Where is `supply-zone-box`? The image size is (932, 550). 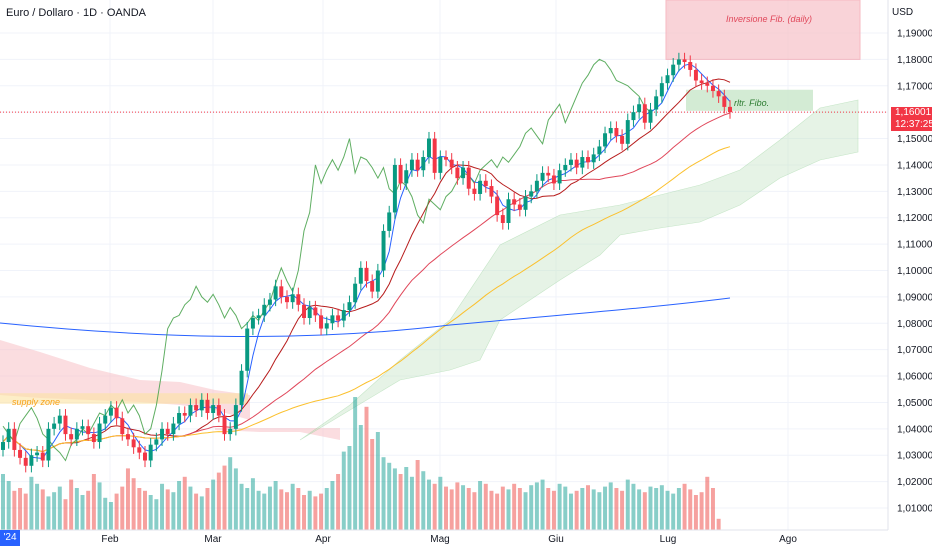
supply-zone-box is located at coordinates (124, 398).